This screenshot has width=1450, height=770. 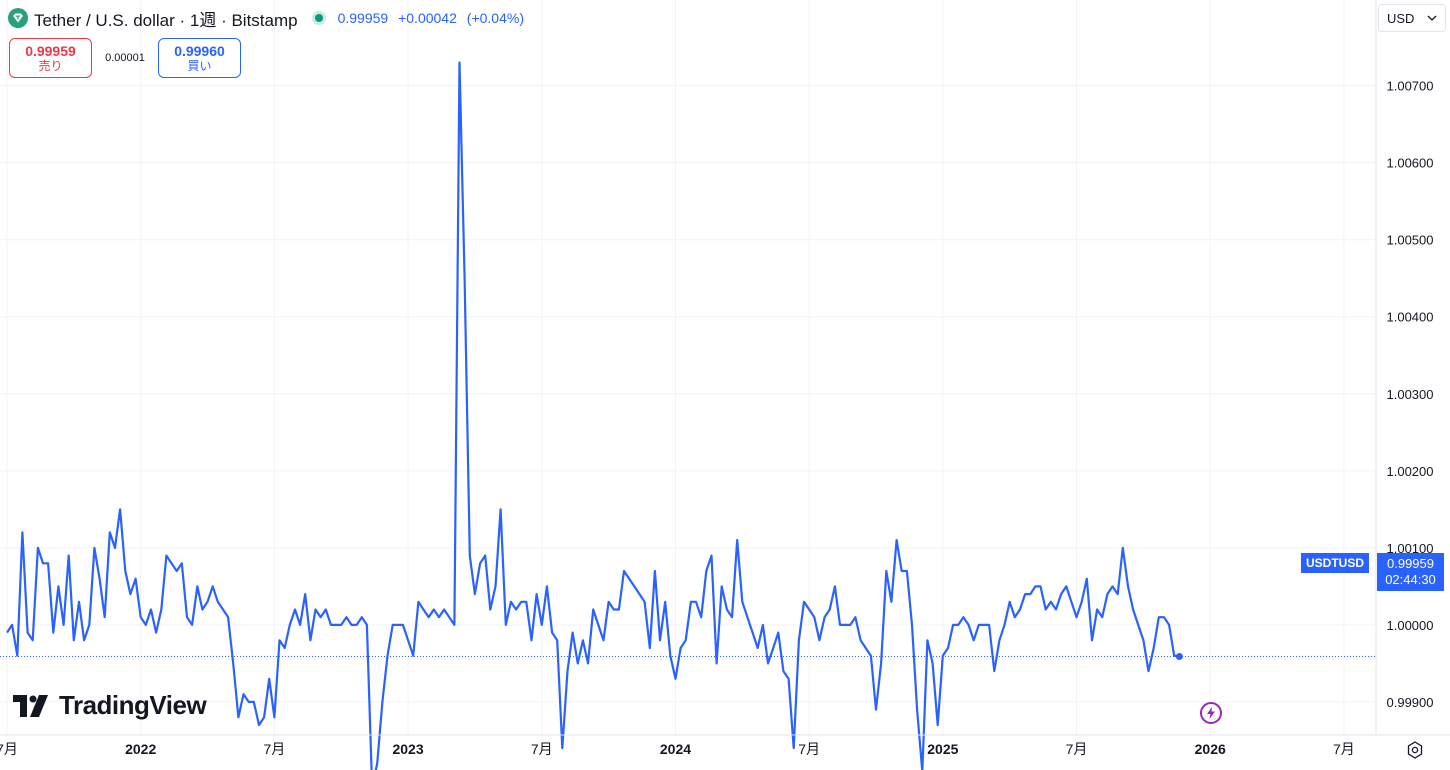 I want to click on header-quote: 0.99959 +0.00042 (+0.04%), so click(x=434, y=18).